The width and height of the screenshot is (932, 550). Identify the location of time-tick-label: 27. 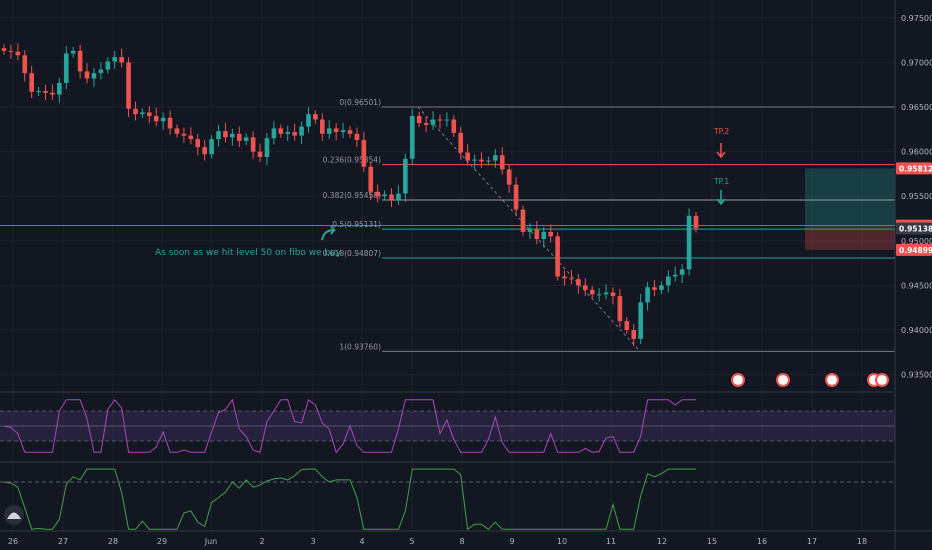
(63, 541).